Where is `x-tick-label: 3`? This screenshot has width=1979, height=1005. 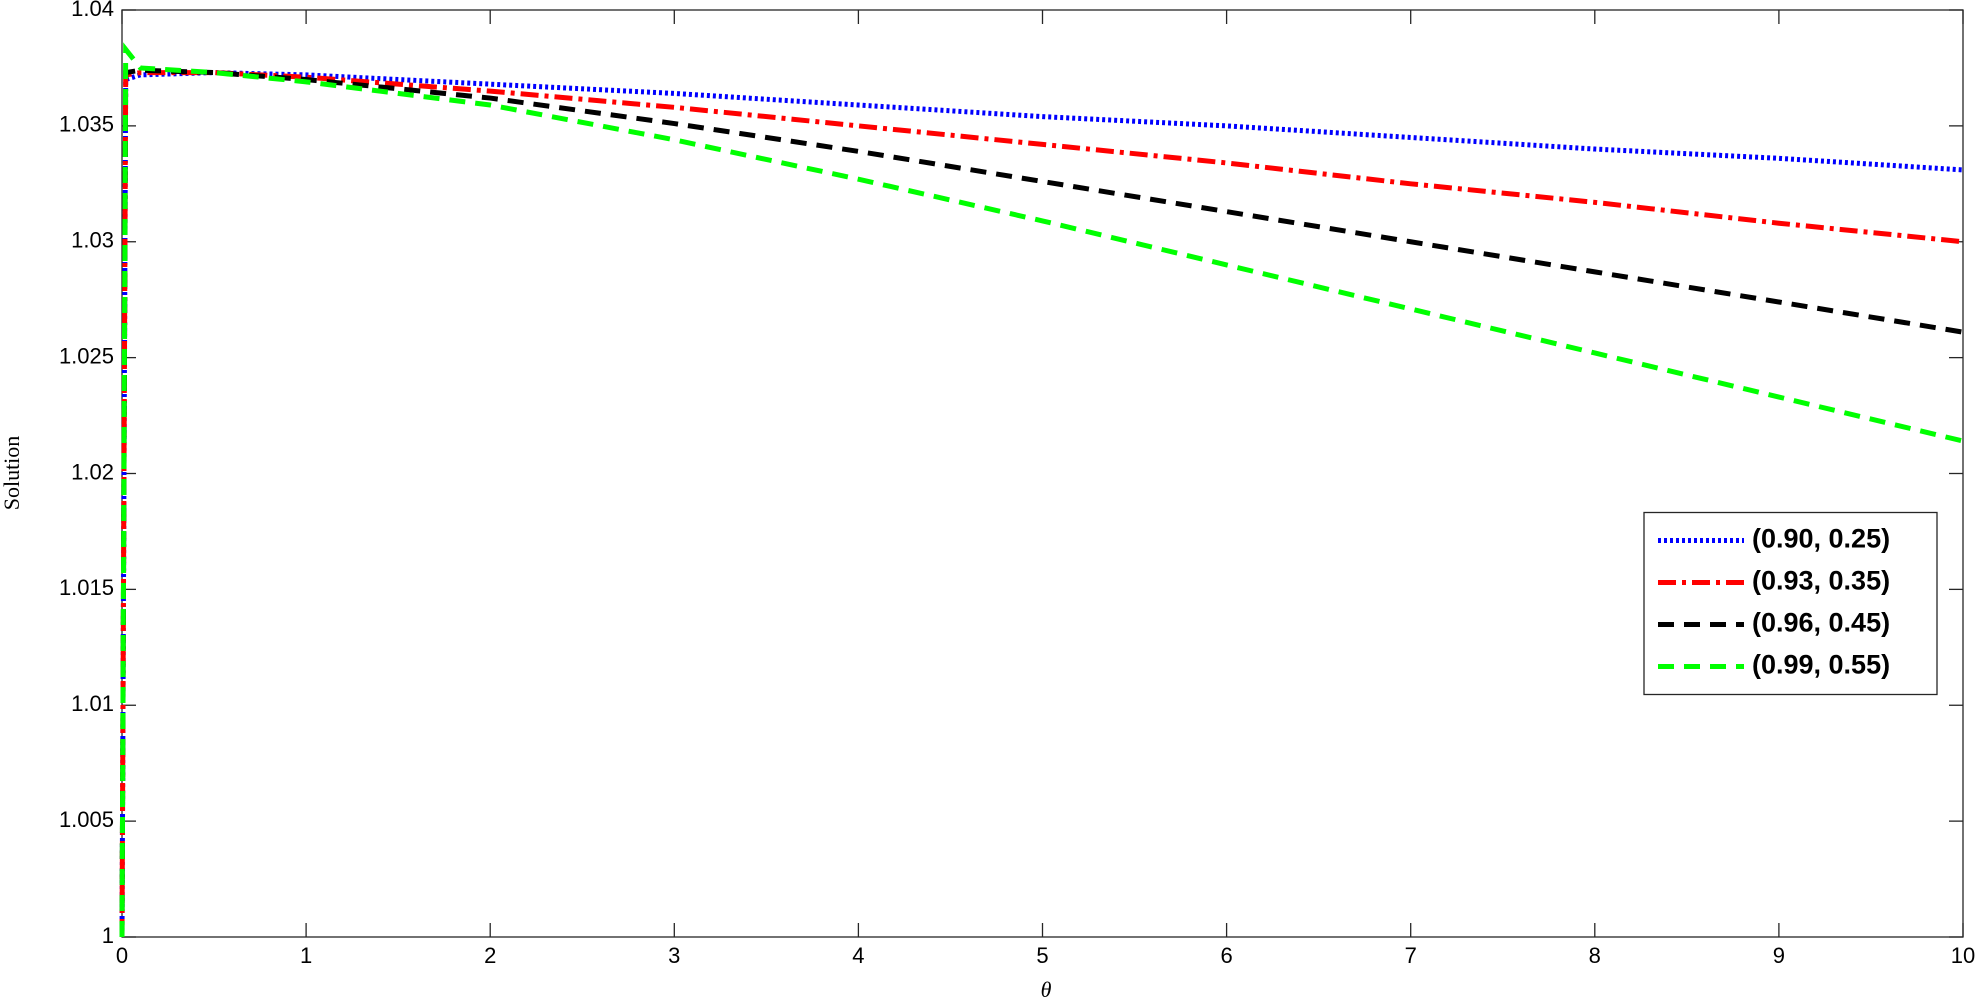 x-tick-label: 3 is located at coordinates (674, 955).